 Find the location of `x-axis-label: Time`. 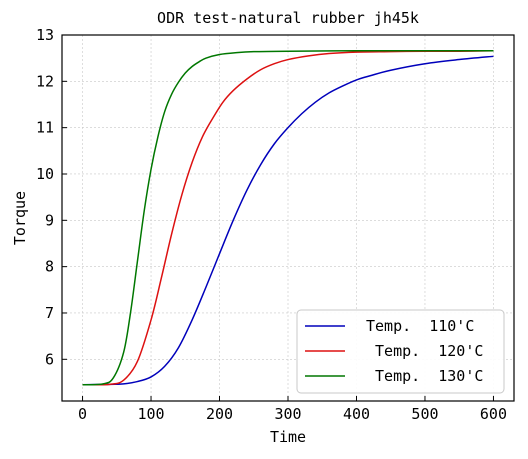

x-axis-label: Time is located at coordinates (288, 437).